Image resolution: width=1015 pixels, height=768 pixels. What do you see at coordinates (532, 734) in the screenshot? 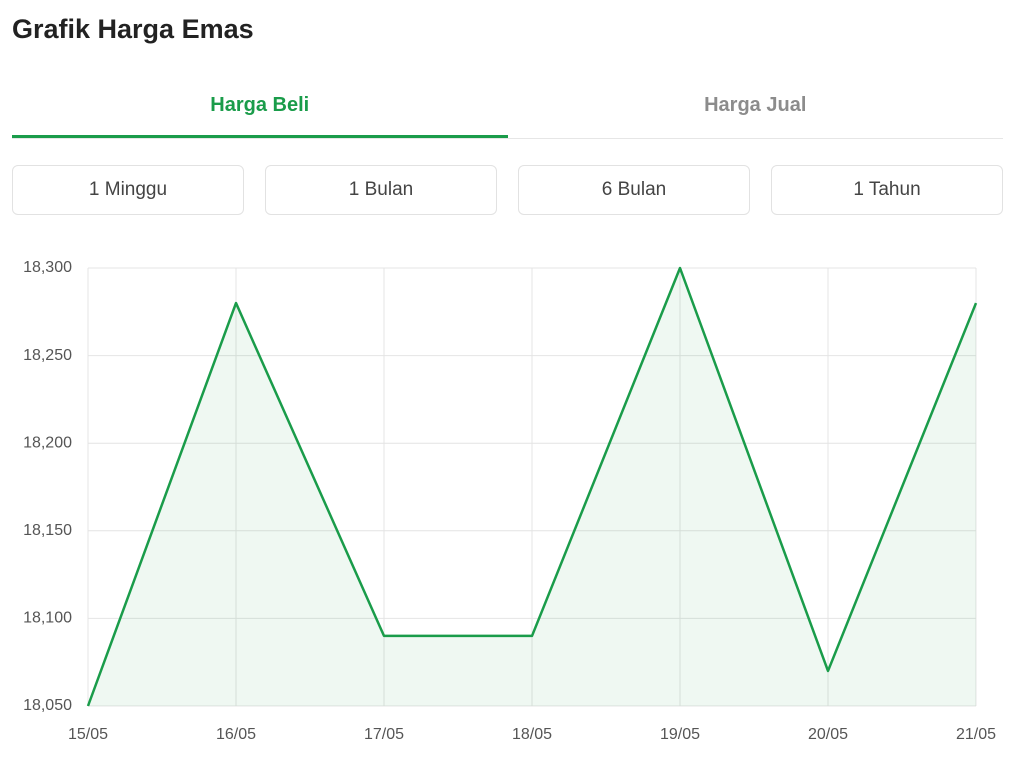
I see `x-tick-label: 18/05` at bounding box center [532, 734].